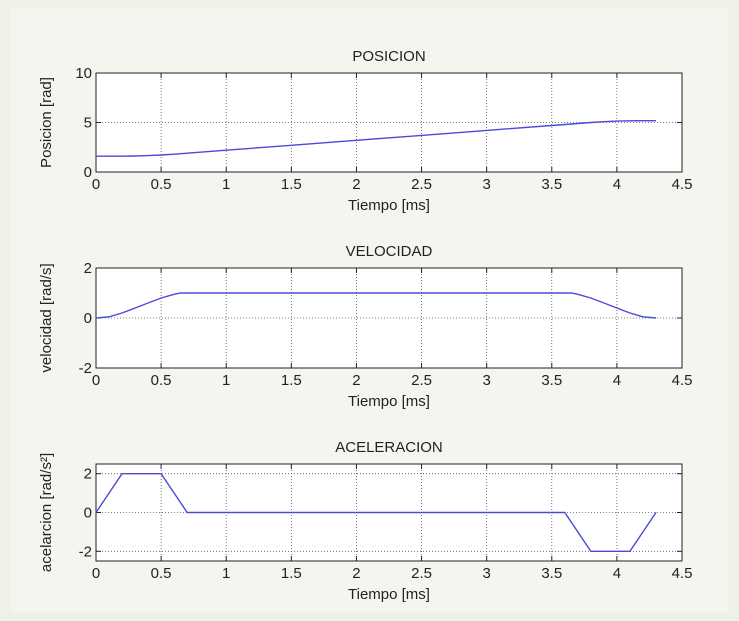 Image resolution: width=739 pixels, height=621 pixels. Describe the element at coordinates (46, 122) in the screenshot. I see `y-axis-label: Posicion [rad]` at that location.